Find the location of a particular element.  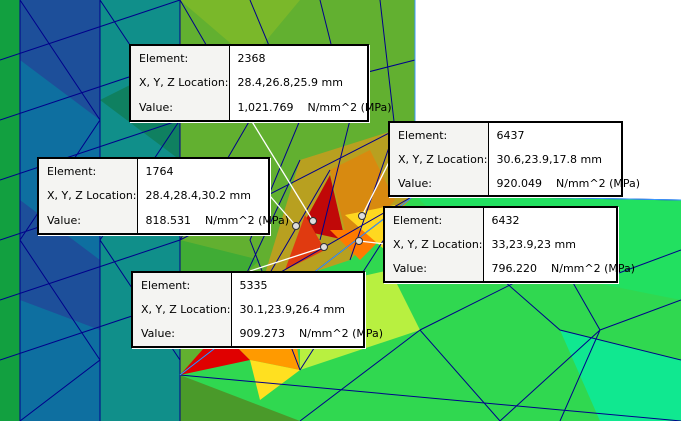

stress-value: 909.273 is located at coordinates (262, 334).